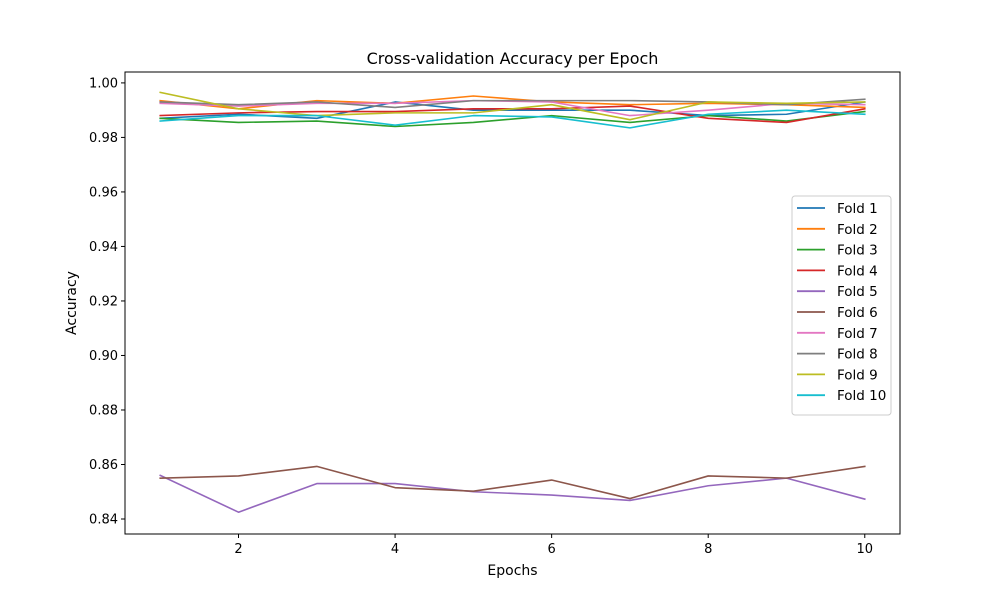  What do you see at coordinates (103, 83) in the screenshot?
I see `y-tick-label: 1.00` at bounding box center [103, 83].